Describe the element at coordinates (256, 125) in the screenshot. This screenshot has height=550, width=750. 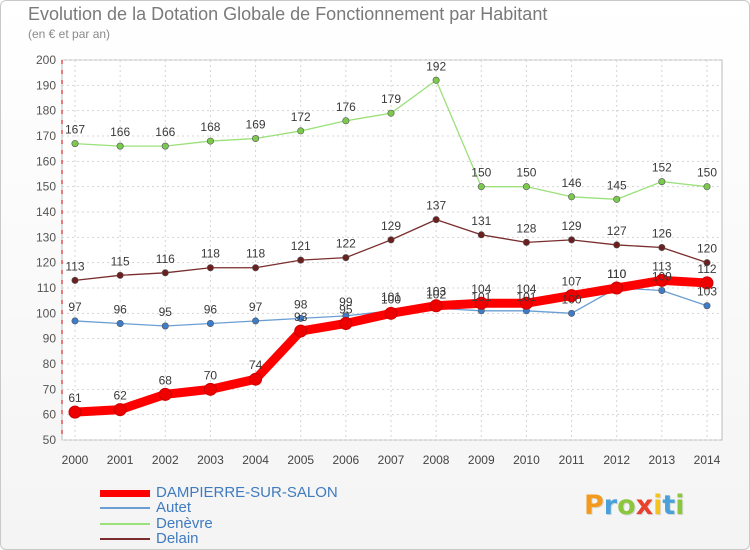
I see `data-label-den-vre: 169` at that location.